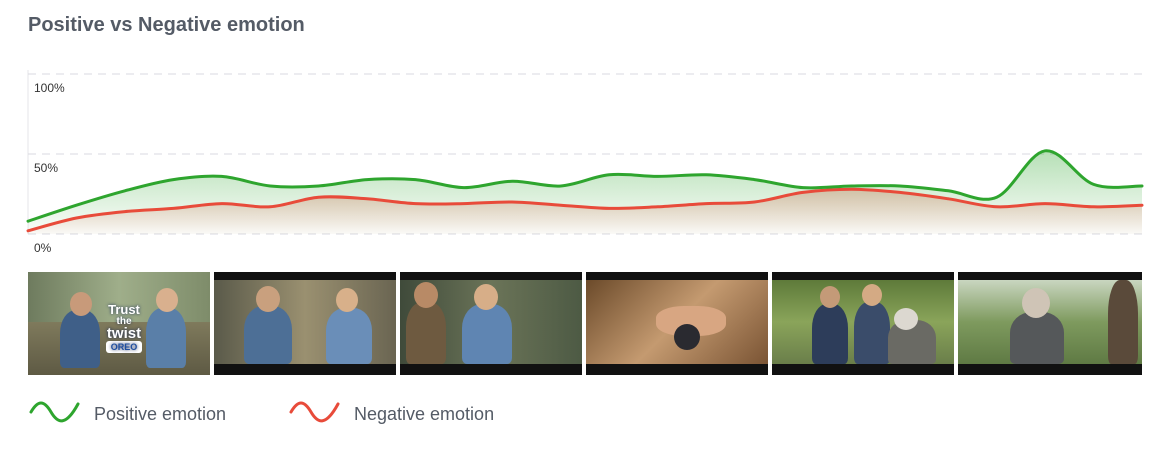 The width and height of the screenshot is (1172, 452). What do you see at coordinates (43, 248) in the screenshot?
I see `y-tick-label: 0%` at bounding box center [43, 248].